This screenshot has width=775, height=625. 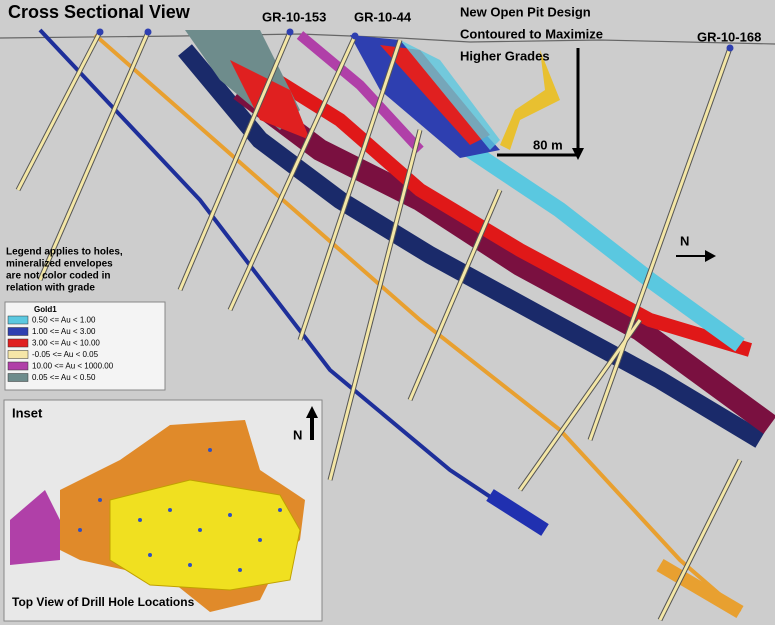 What do you see at coordinates (696, 256) in the screenshot?
I see `north-arrow` at bounding box center [696, 256].